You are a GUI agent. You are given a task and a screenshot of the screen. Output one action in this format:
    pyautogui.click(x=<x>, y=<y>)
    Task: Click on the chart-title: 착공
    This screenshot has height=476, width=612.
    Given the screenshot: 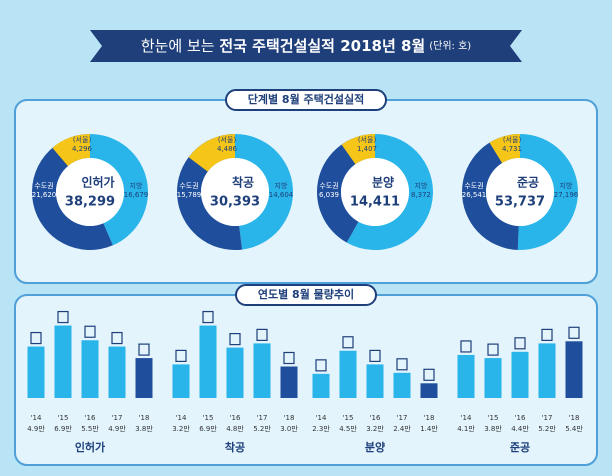 What is the action you would take?
    pyautogui.click(x=235, y=447)
    